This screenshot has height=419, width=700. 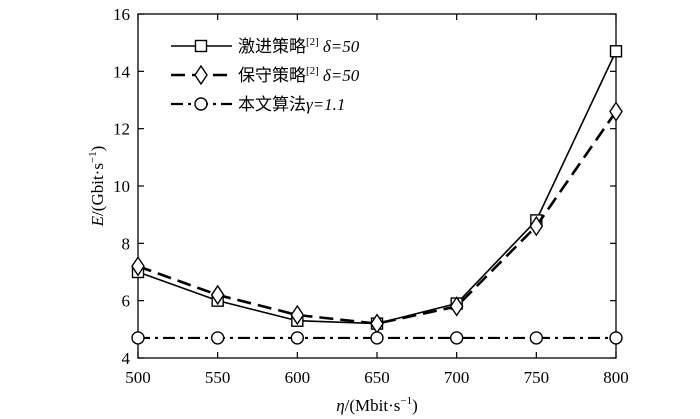 I want to click on y-axis-unit-exp: −1, so click(x=93, y=157).